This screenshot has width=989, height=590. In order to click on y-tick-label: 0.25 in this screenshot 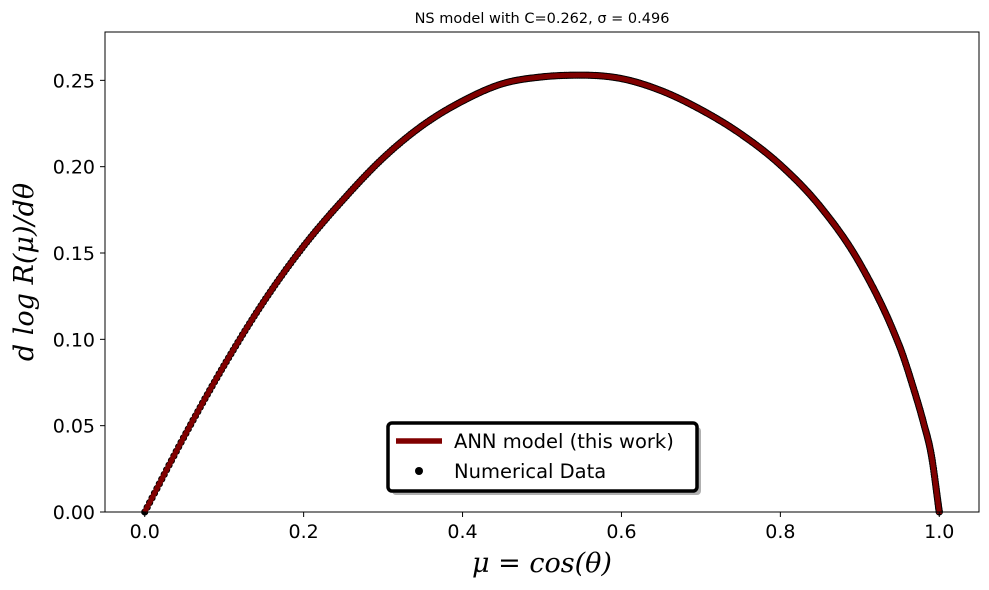, I will do `click(74, 81)`.